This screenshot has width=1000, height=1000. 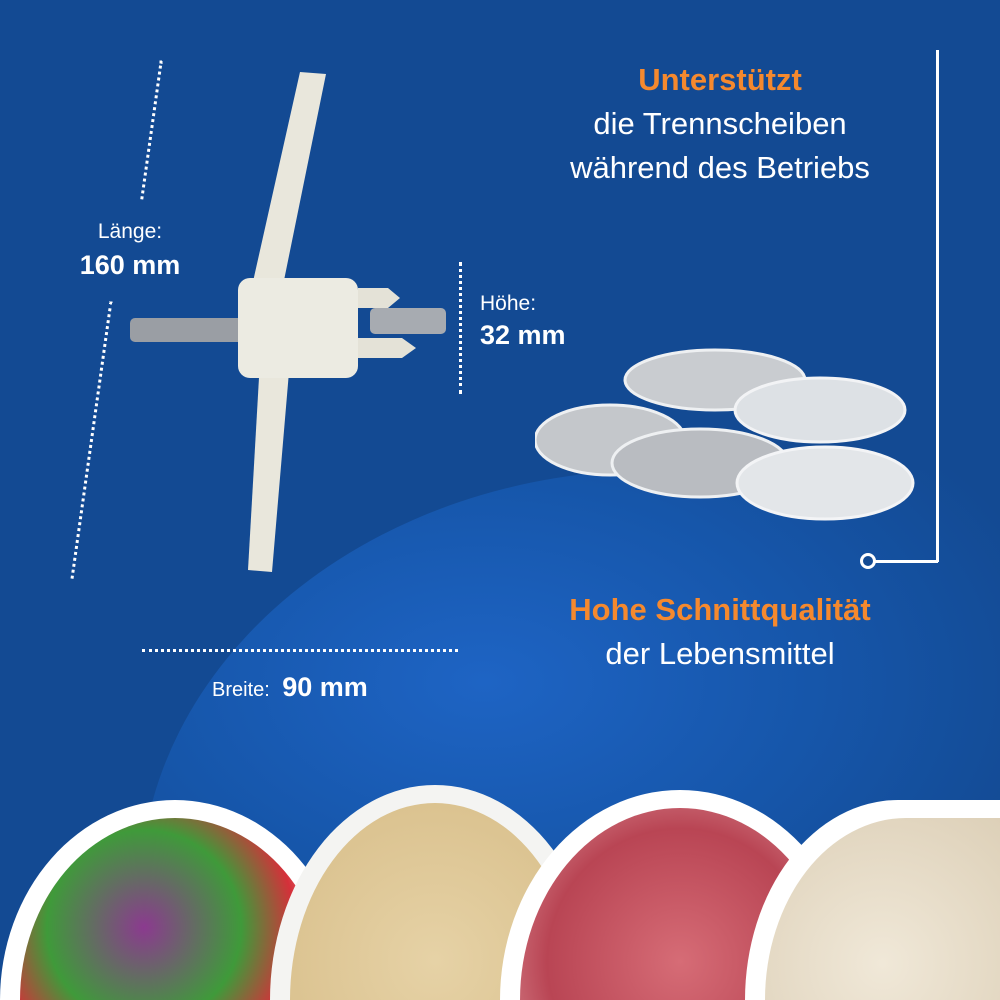 What do you see at coordinates (725, 434) in the screenshot?
I see `cutting-discs-image` at bounding box center [725, 434].